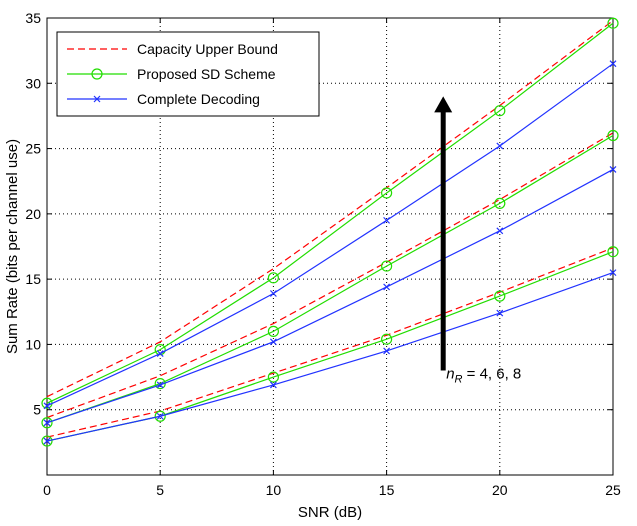 This screenshot has width=637, height=526. I want to click on legend-entry: Proposed SD Scheme, so click(171, 74).